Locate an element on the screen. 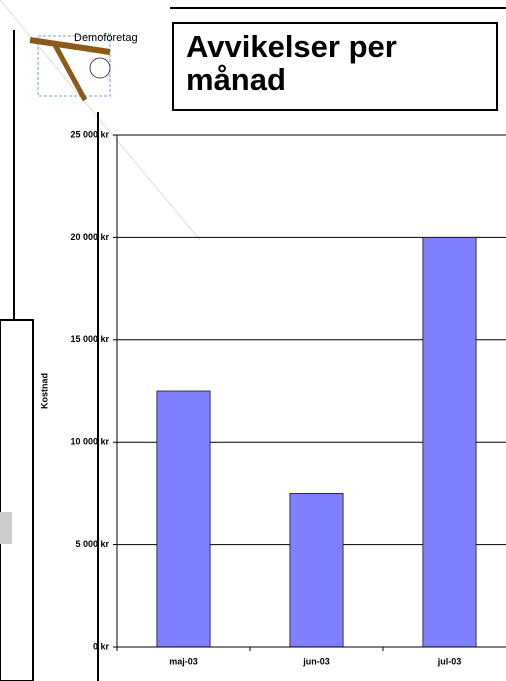  y-tick-label: 20 000 kr is located at coordinates (89, 237).